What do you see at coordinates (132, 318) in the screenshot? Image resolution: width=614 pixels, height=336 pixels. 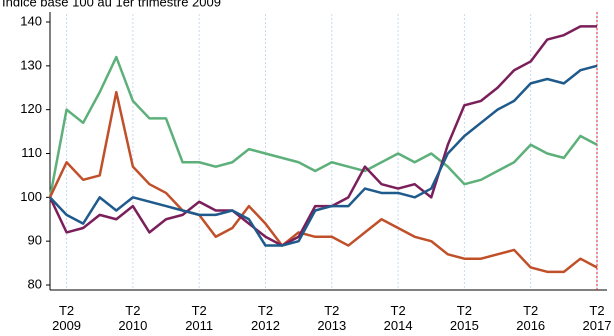 I see `x-tick-label: T2 2010` at bounding box center [132, 318].